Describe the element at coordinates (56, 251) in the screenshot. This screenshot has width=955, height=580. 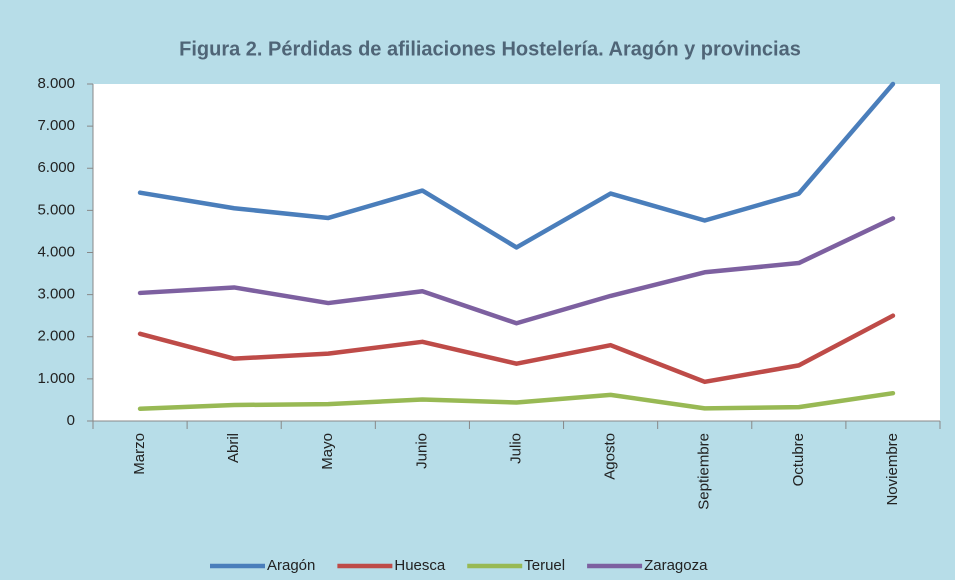
I see `y-tick-label: 4.000` at that location.